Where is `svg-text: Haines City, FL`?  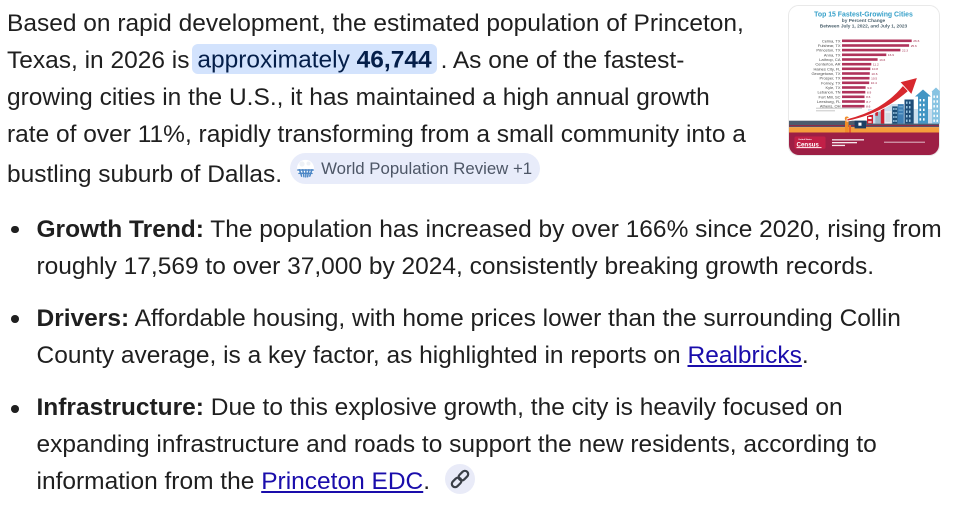
svg-text: Haines City, FL is located at coordinates (827, 68).